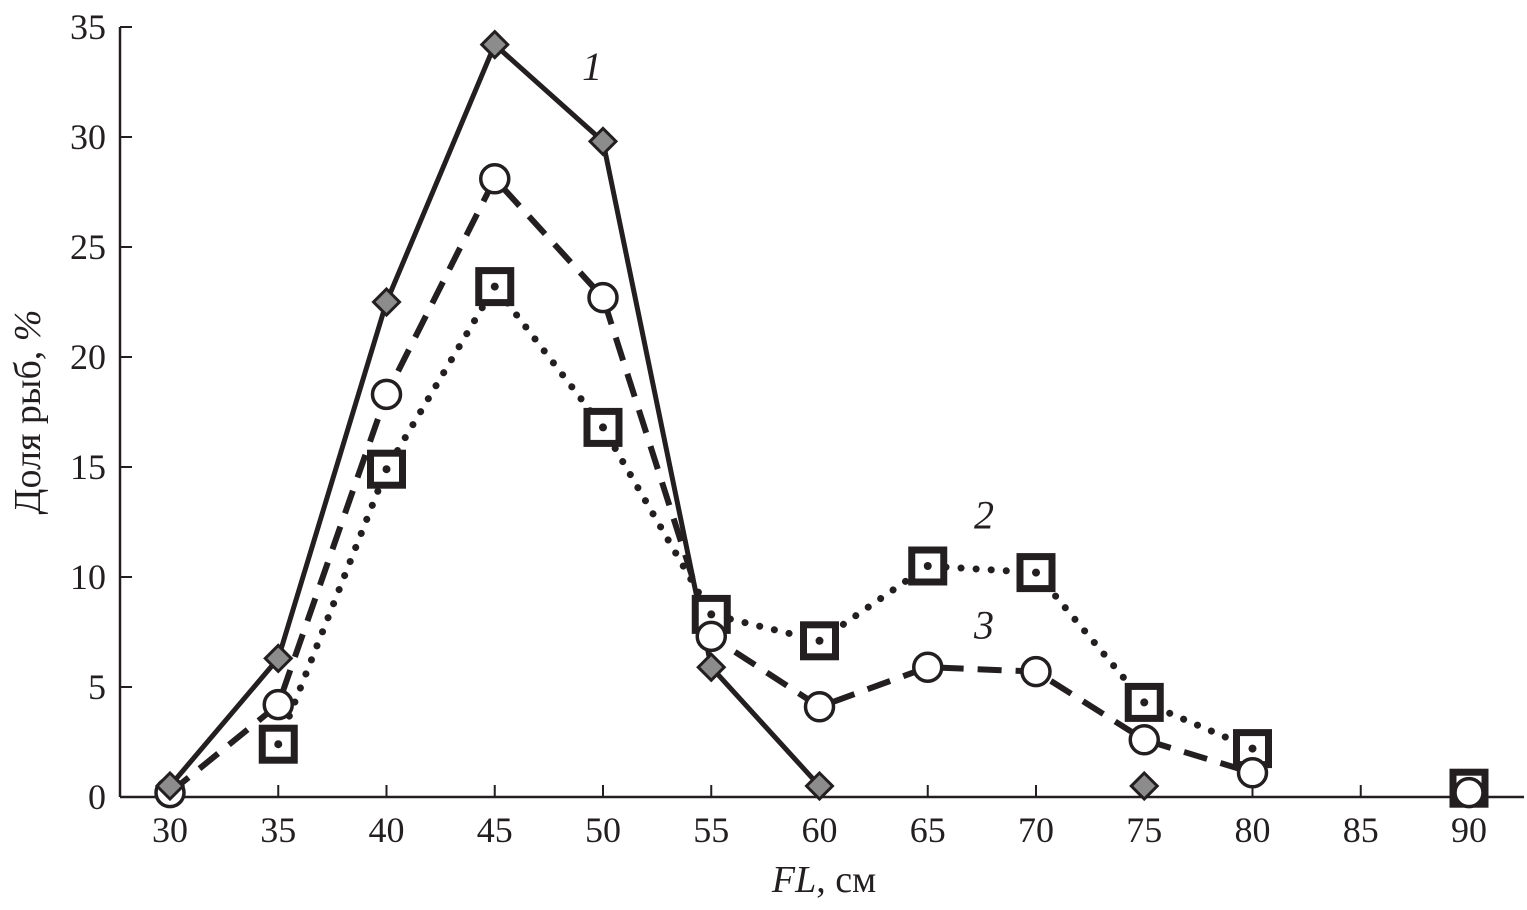 The image size is (1527, 910). Describe the element at coordinates (88, 137) in the screenshot. I see `y-tick-label: 30` at that location.